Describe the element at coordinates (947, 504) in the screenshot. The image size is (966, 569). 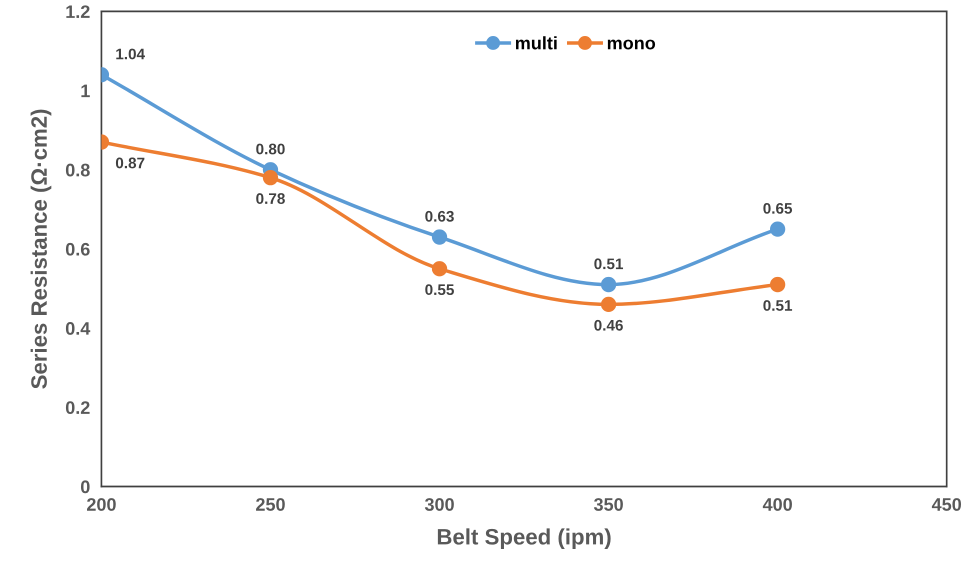
I see `x-tick-label: 450` at that location.